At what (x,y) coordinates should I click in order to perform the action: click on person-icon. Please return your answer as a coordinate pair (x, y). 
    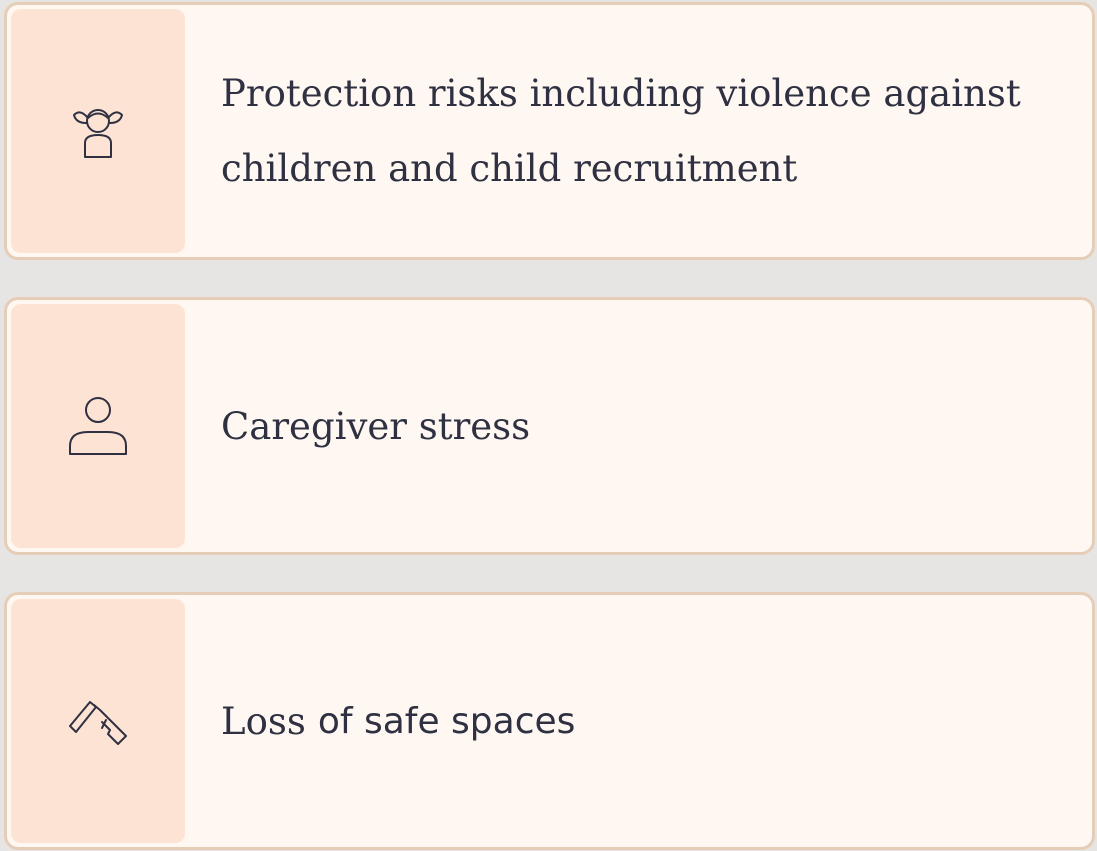
    Looking at the image, I should click on (98, 426).